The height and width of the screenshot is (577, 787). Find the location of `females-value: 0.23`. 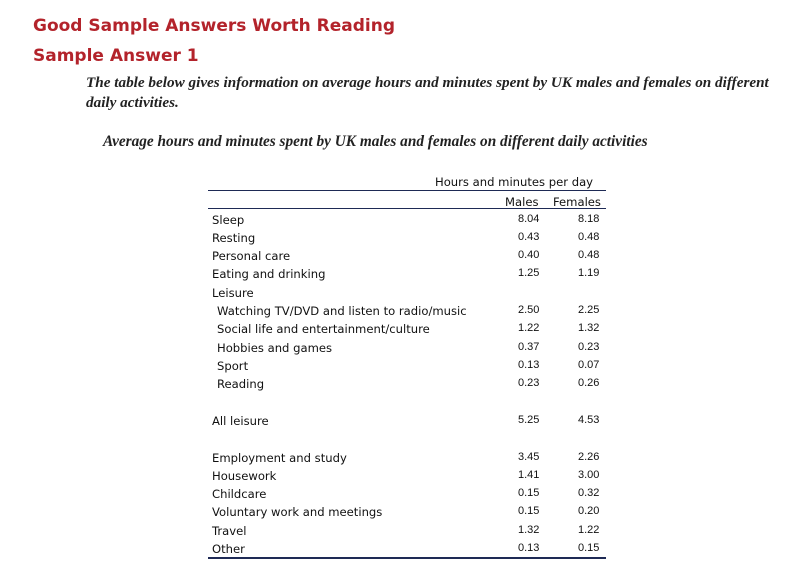

females-value: 0.23 is located at coordinates (589, 347).